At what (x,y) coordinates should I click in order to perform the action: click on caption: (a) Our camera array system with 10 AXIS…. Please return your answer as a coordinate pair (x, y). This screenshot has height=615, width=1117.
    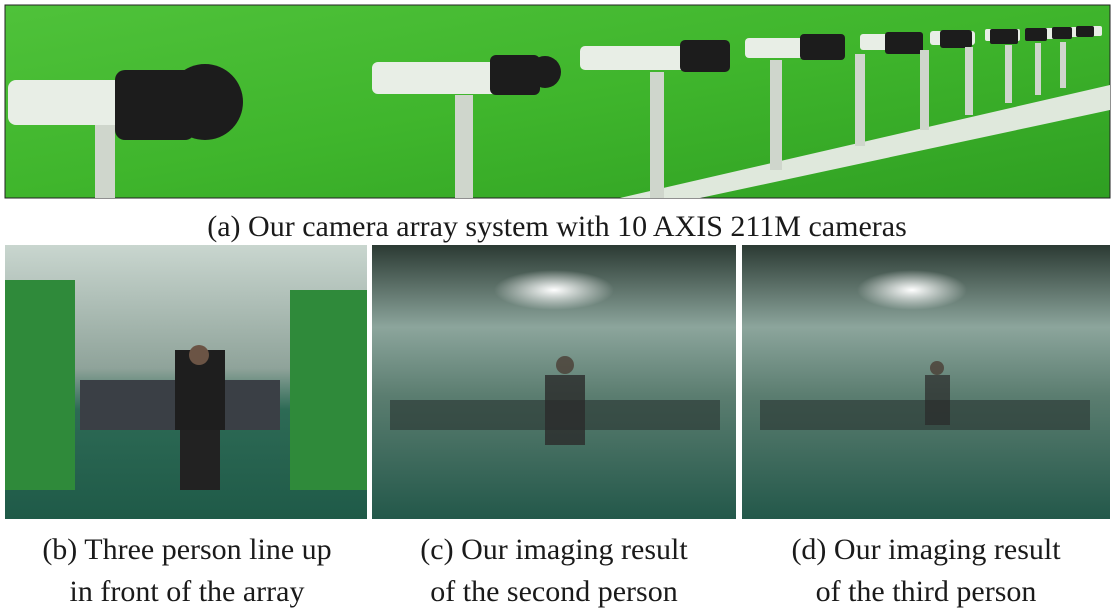
    Looking at the image, I should click on (557, 226).